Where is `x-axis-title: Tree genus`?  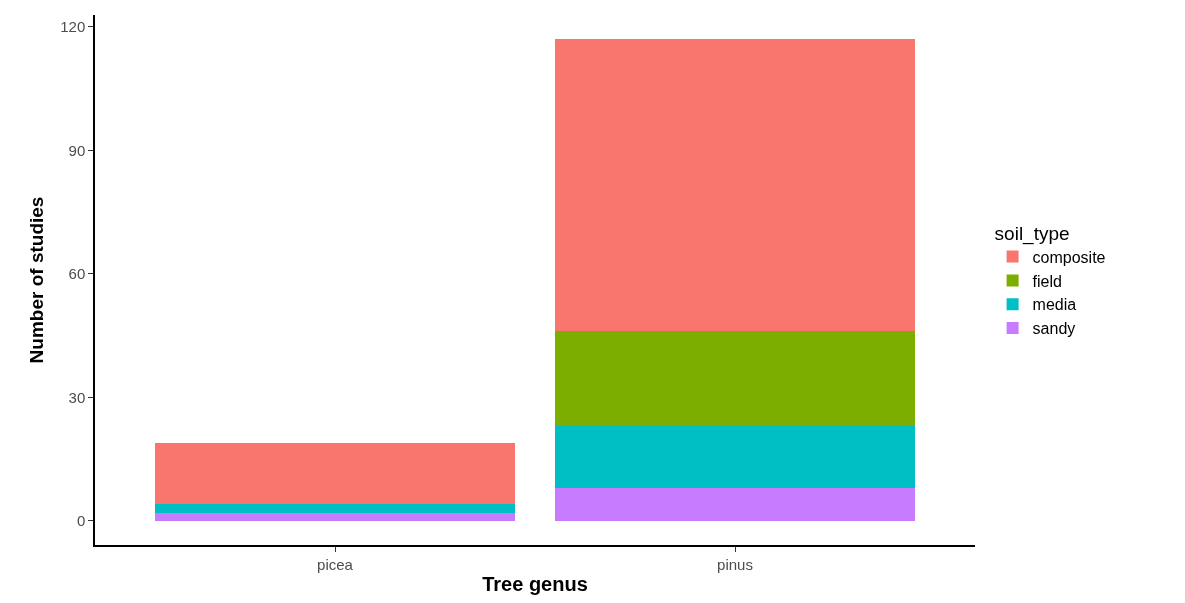 x-axis-title: Tree genus is located at coordinates (535, 583).